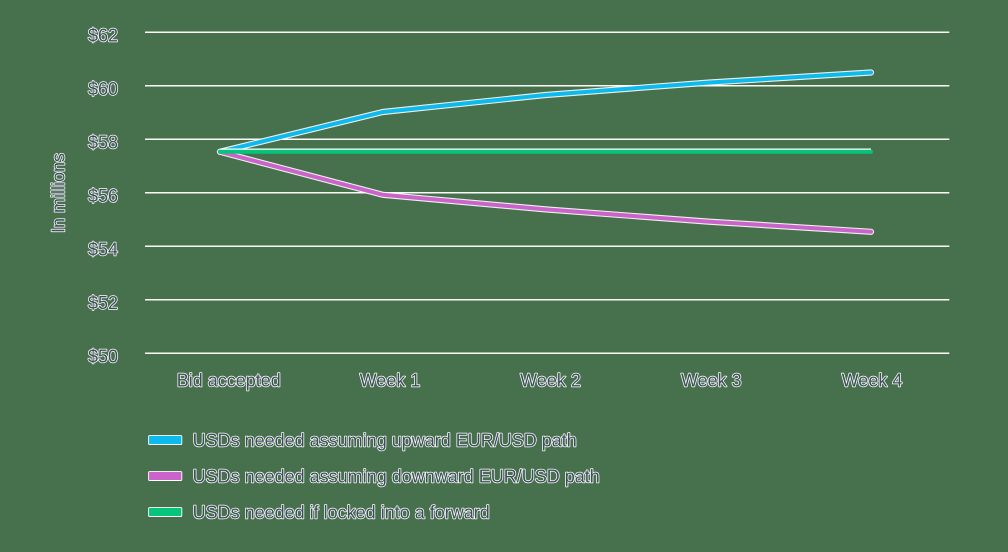 The width and height of the screenshot is (1008, 552). I want to click on svg-text: Week 4, so click(872, 380).